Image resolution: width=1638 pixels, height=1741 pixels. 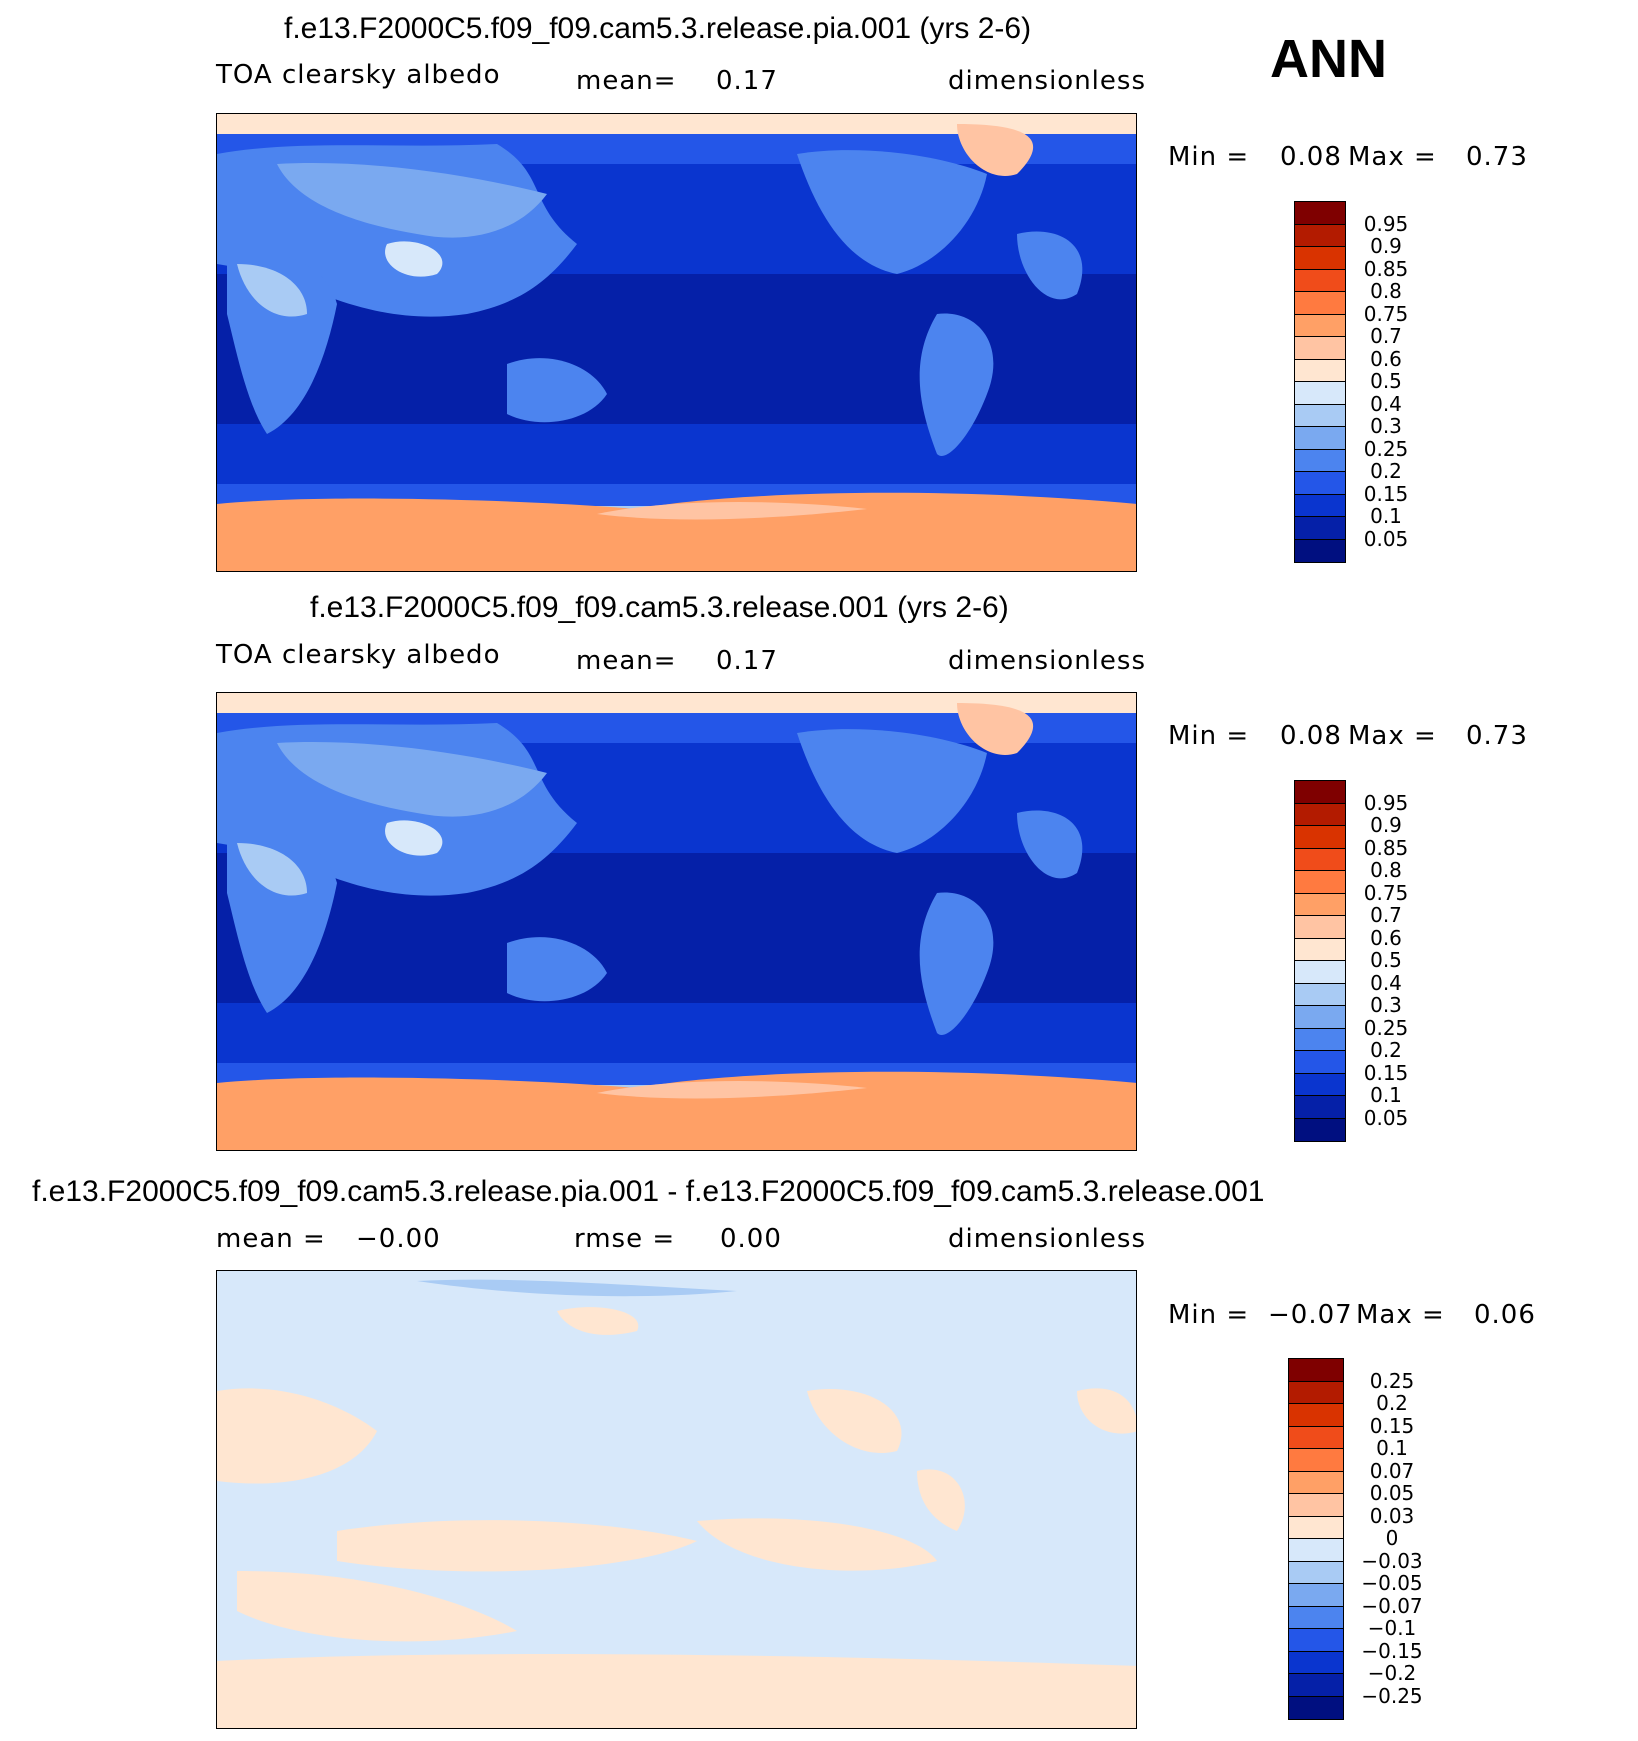 I want to click on colorbar-tick-label: −0.15, so click(x=1392, y=1650).